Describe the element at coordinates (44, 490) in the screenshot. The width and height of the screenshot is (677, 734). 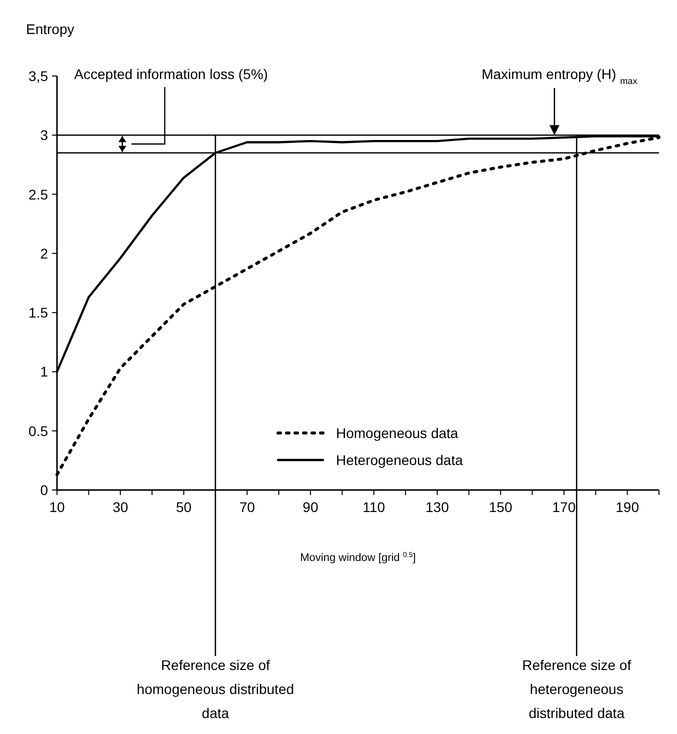
I see `y-tick-label: 0` at that location.